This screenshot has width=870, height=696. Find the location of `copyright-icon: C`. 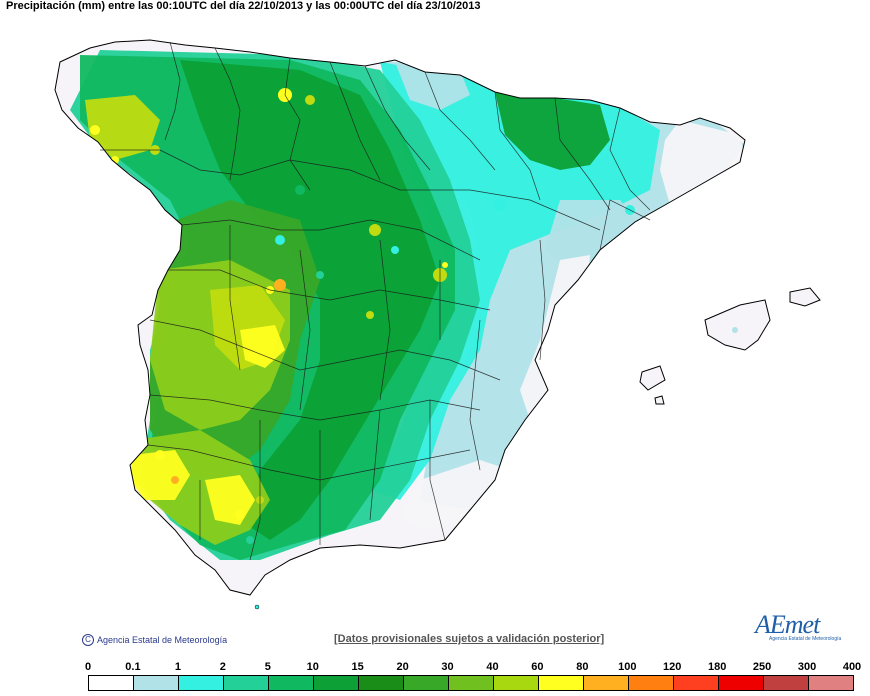

copyright-icon: C is located at coordinates (88, 640).